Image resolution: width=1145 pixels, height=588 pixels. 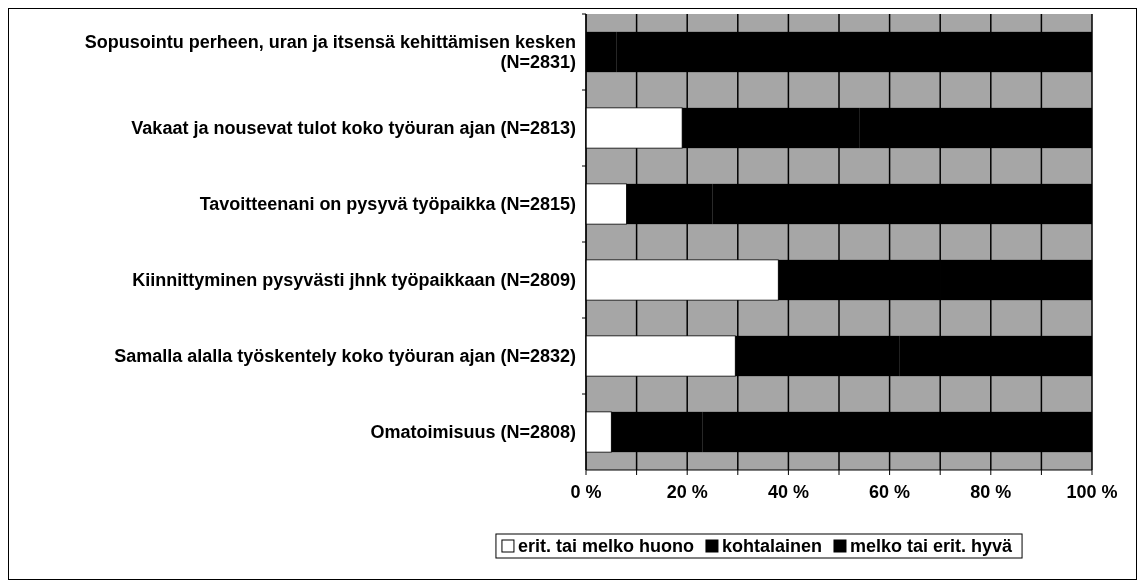 I want to click on y-tick-label: Kiinnittyminen pysyvästi jhnk työpaikkaan (N=2809), so click(x=354, y=280).